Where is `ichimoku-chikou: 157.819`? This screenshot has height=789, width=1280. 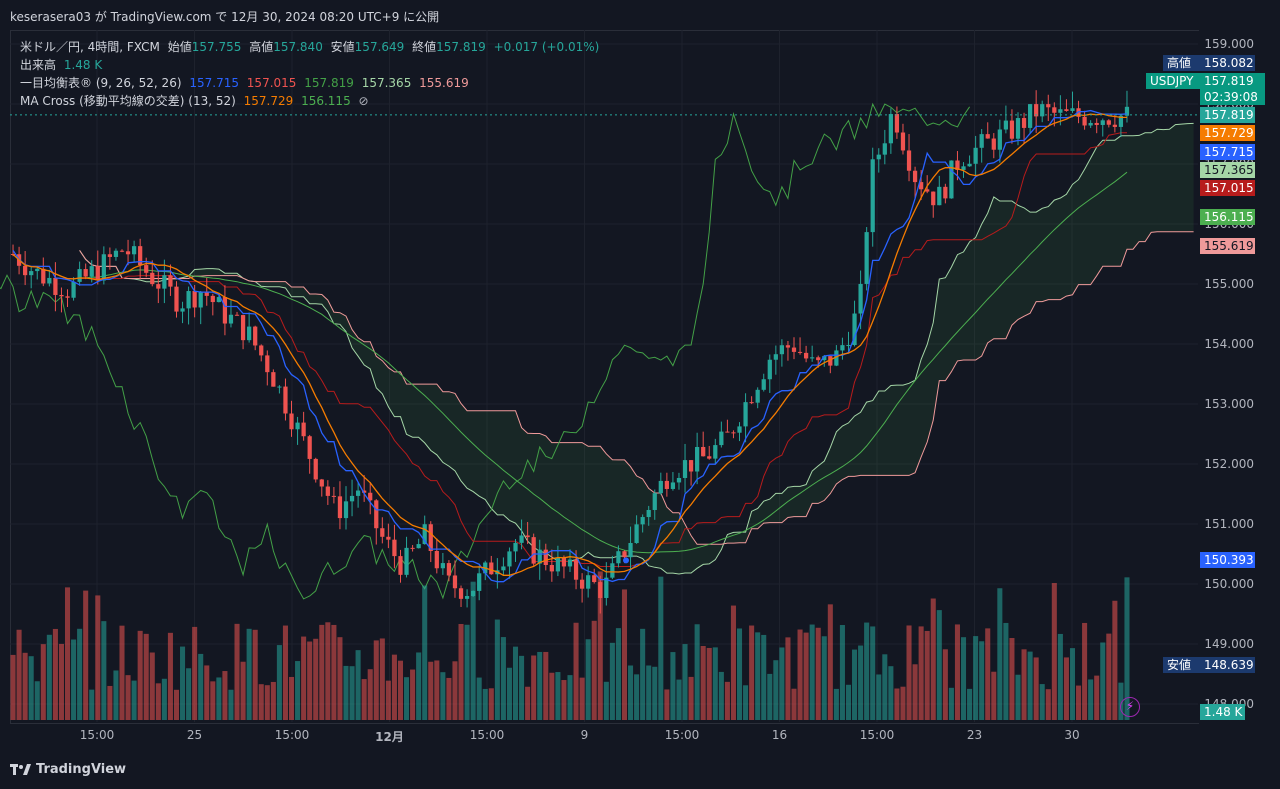 ichimoku-chikou: 157.819 is located at coordinates (329, 83).